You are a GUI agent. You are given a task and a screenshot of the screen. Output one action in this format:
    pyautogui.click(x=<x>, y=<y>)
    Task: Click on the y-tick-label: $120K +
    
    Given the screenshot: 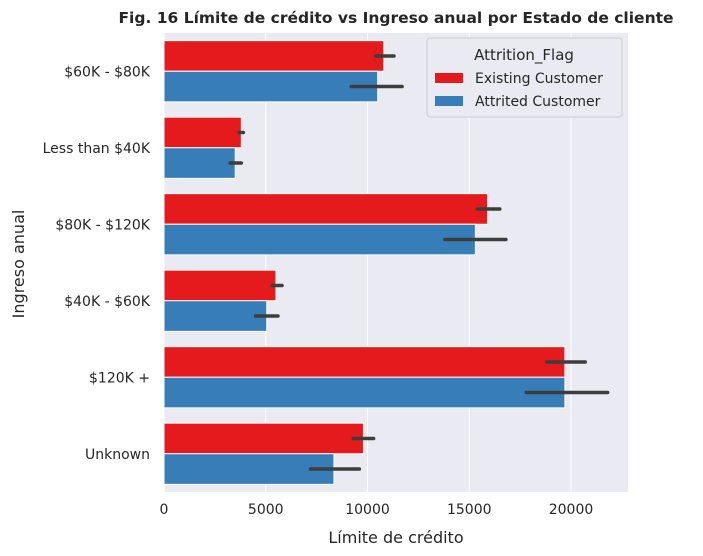 What is the action you would take?
    pyautogui.click(x=119, y=378)
    